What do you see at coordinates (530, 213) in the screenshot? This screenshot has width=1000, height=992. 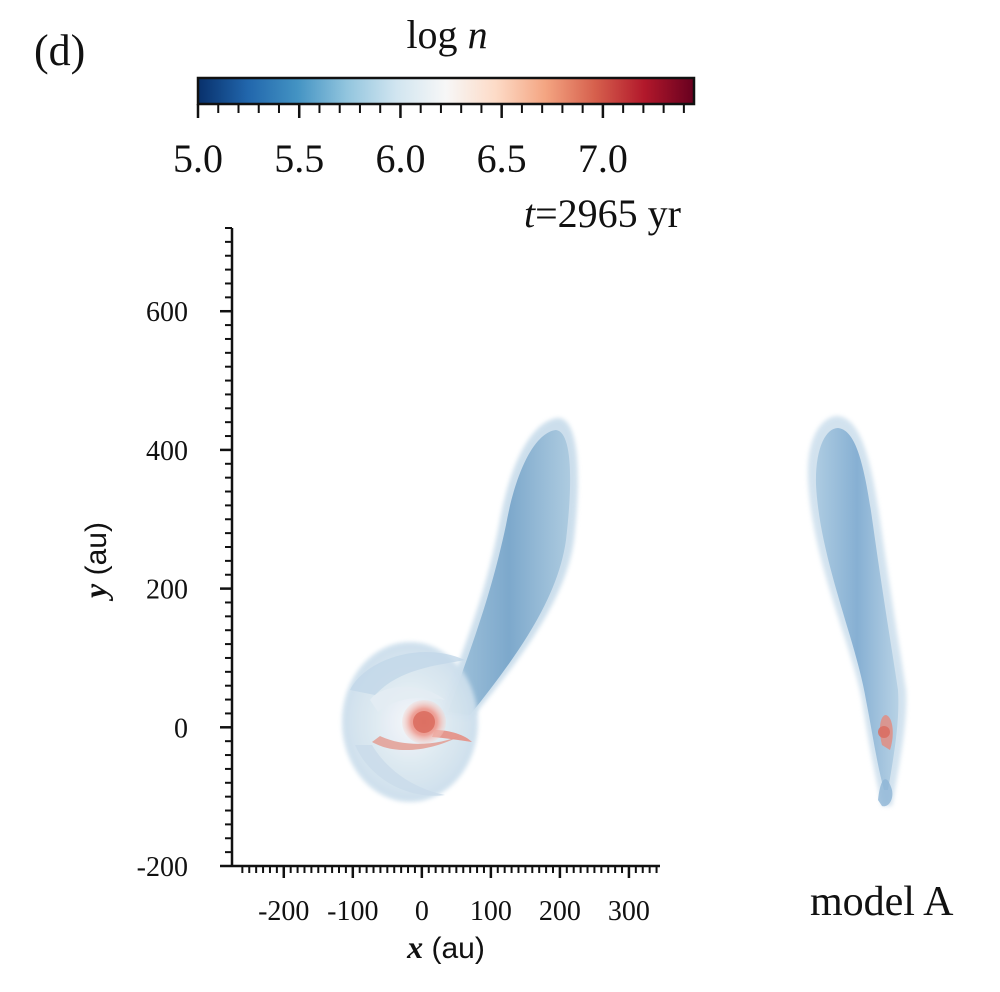 I see `time-label-var: t` at bounding box center [530, 213].